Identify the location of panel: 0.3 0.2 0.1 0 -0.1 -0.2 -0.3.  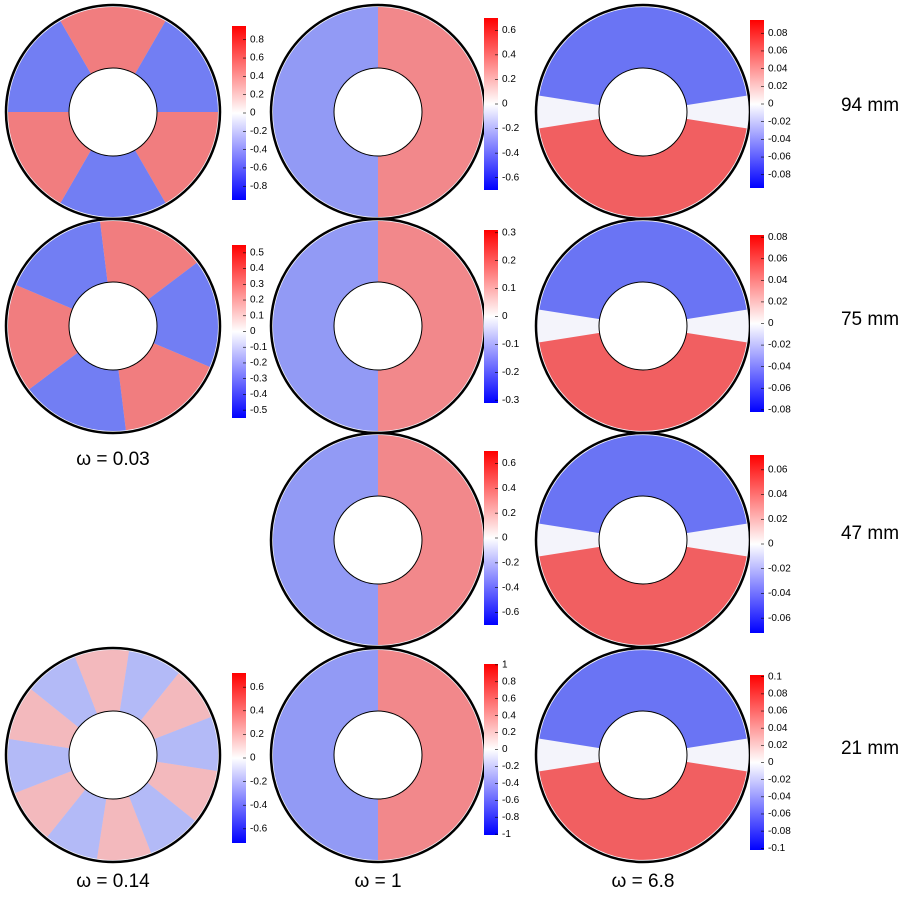
(394, 326).